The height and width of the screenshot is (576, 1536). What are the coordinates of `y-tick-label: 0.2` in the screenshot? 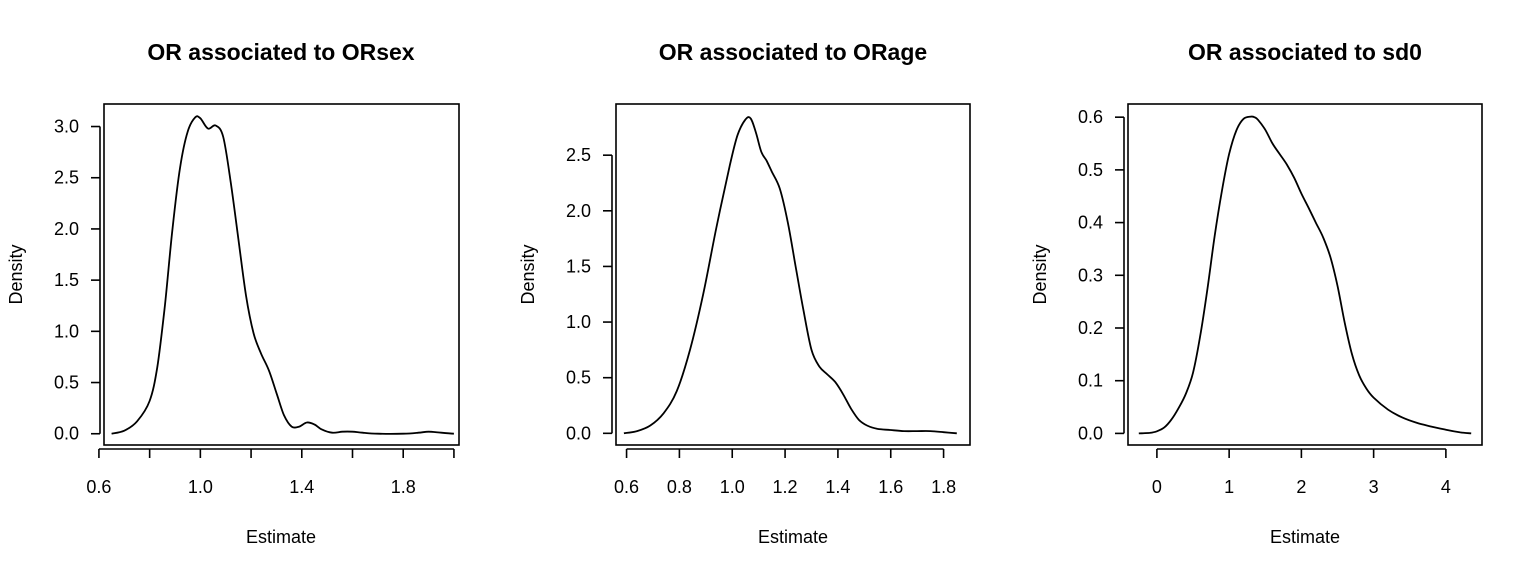 It's located at (1090, 328).